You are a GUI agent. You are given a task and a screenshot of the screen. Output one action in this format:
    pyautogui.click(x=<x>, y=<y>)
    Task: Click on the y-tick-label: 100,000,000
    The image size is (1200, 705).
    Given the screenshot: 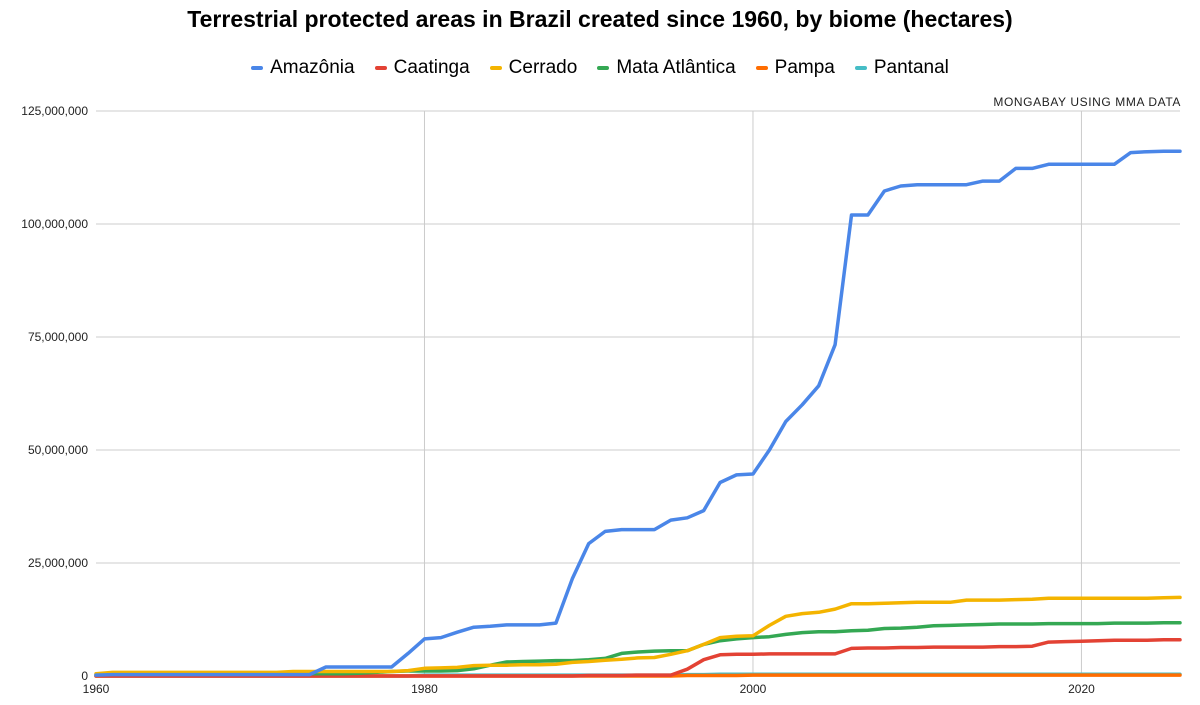 What is the action you would take?
    pyautogui.click(x=54, y=224)
    